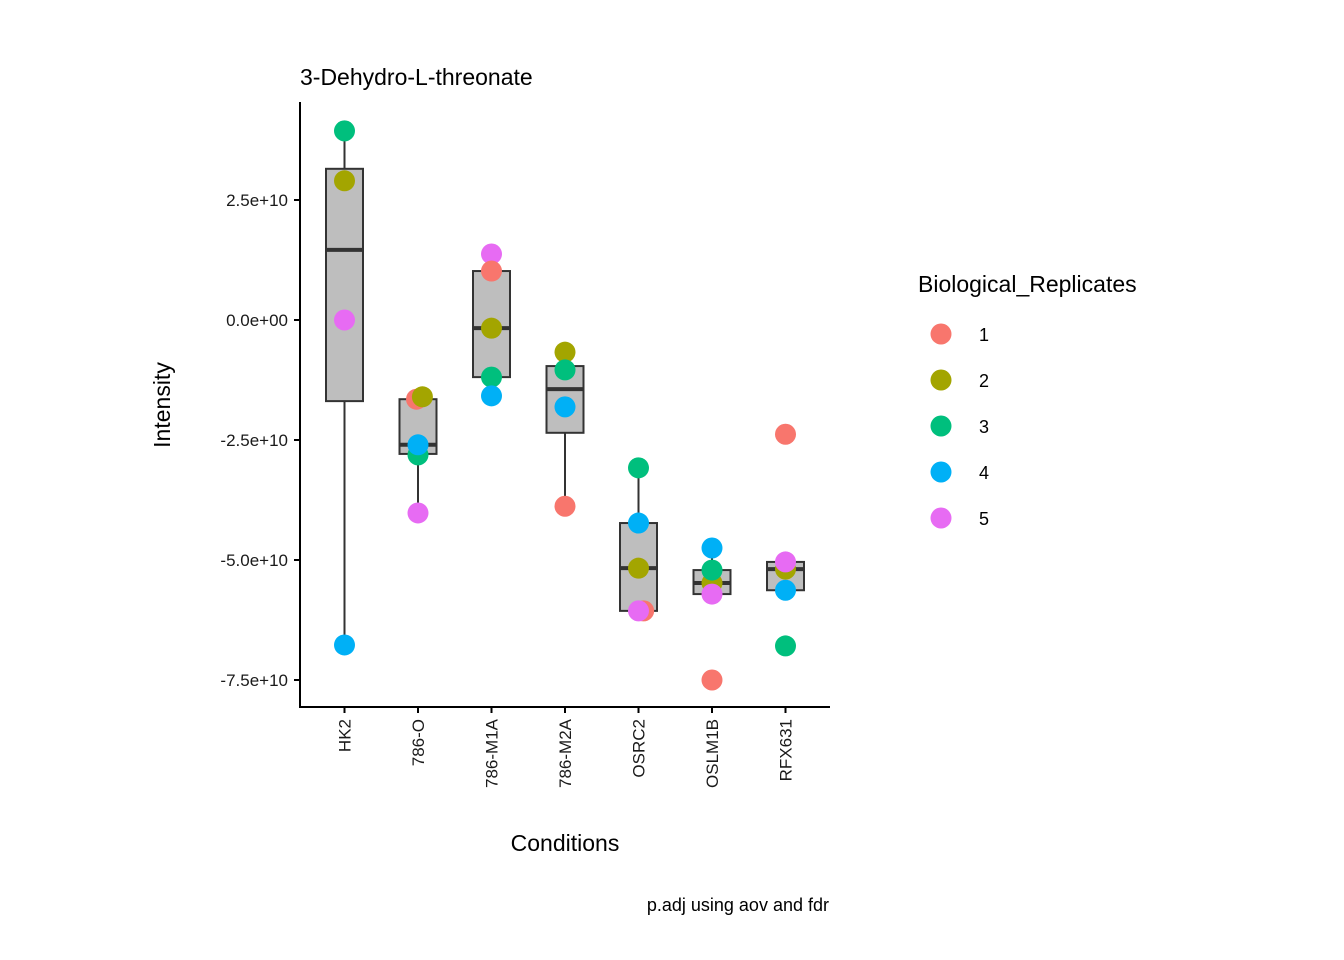  What do you see at coordinates (162, 405) in the screenshot?
I see `y-axis-title: Intensity` at bounding box center [162, 405].